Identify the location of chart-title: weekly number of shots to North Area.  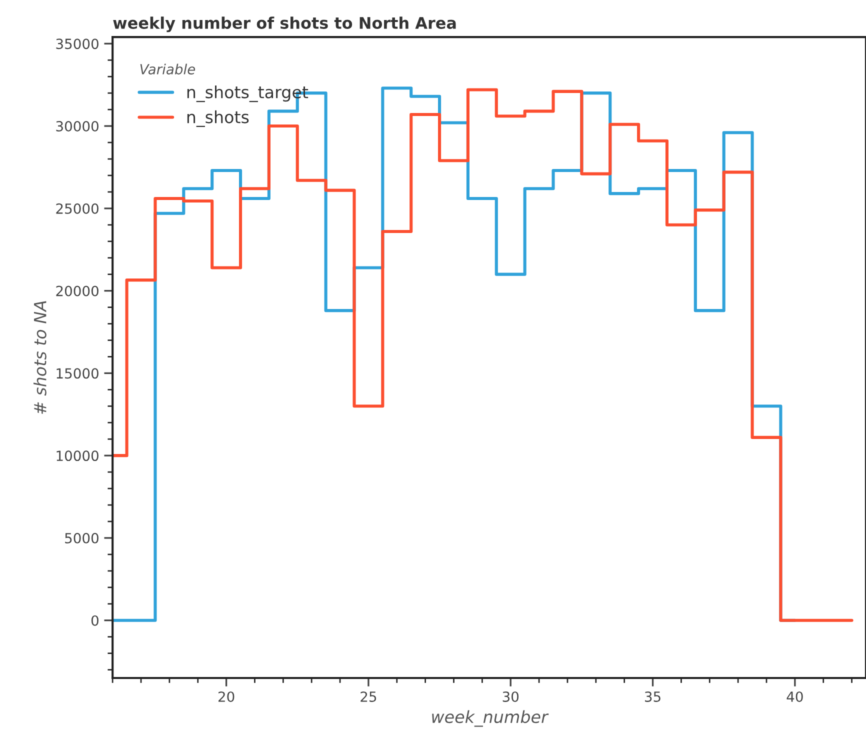
(284, 24).